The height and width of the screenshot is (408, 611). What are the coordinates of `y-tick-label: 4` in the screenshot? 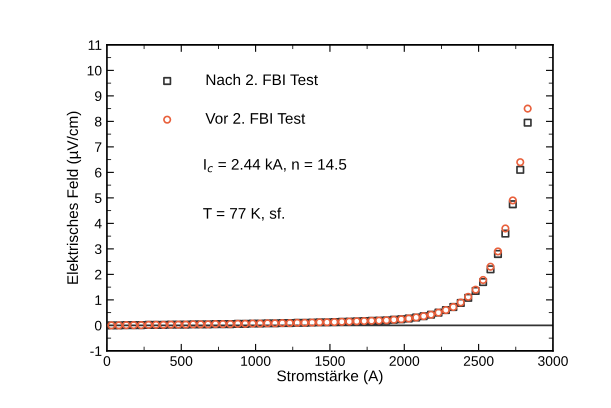 It's located at (98, 223).